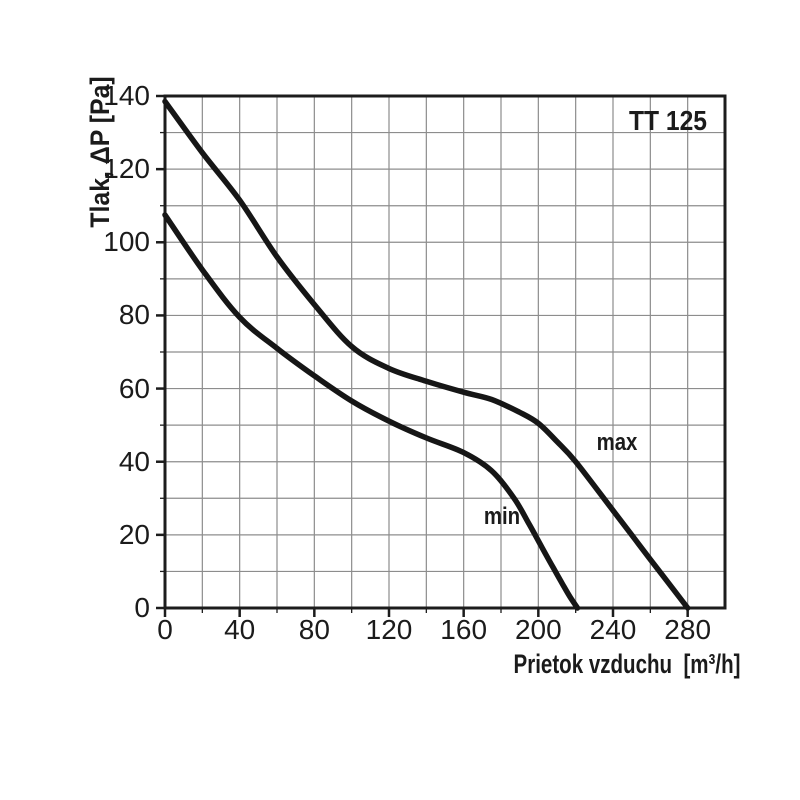  Describe the element at coordinates (667, 120) in the screenshot. I see `chart-title: TT 125` at that location.